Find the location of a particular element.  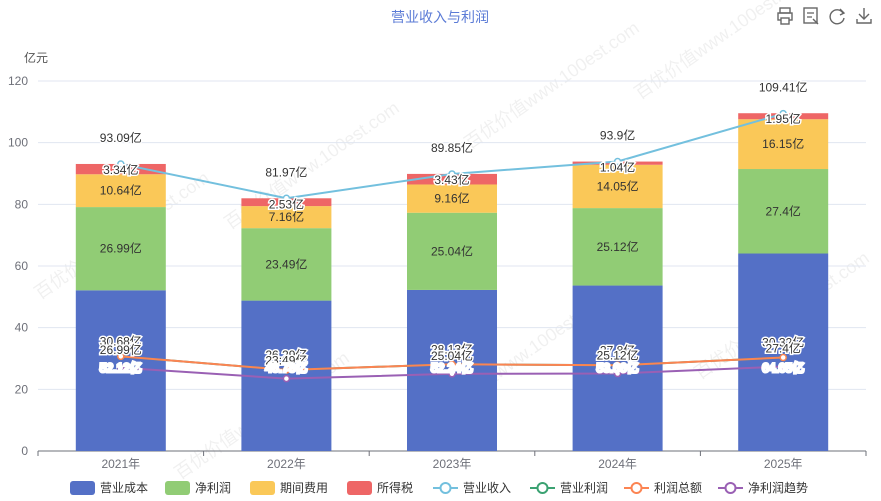

line-label: 89.85亿 is located at coordinates (452, 147).